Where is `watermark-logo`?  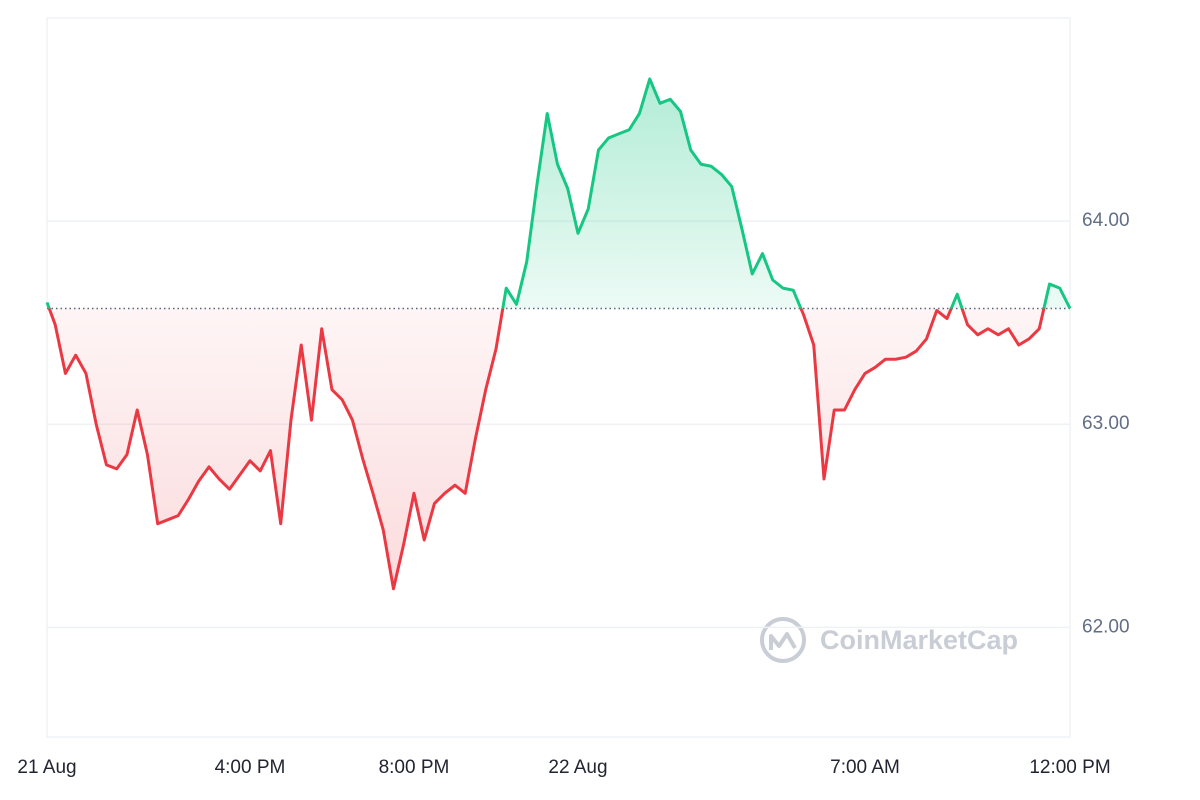 watermark-logo is located at coordinates (783, 640).